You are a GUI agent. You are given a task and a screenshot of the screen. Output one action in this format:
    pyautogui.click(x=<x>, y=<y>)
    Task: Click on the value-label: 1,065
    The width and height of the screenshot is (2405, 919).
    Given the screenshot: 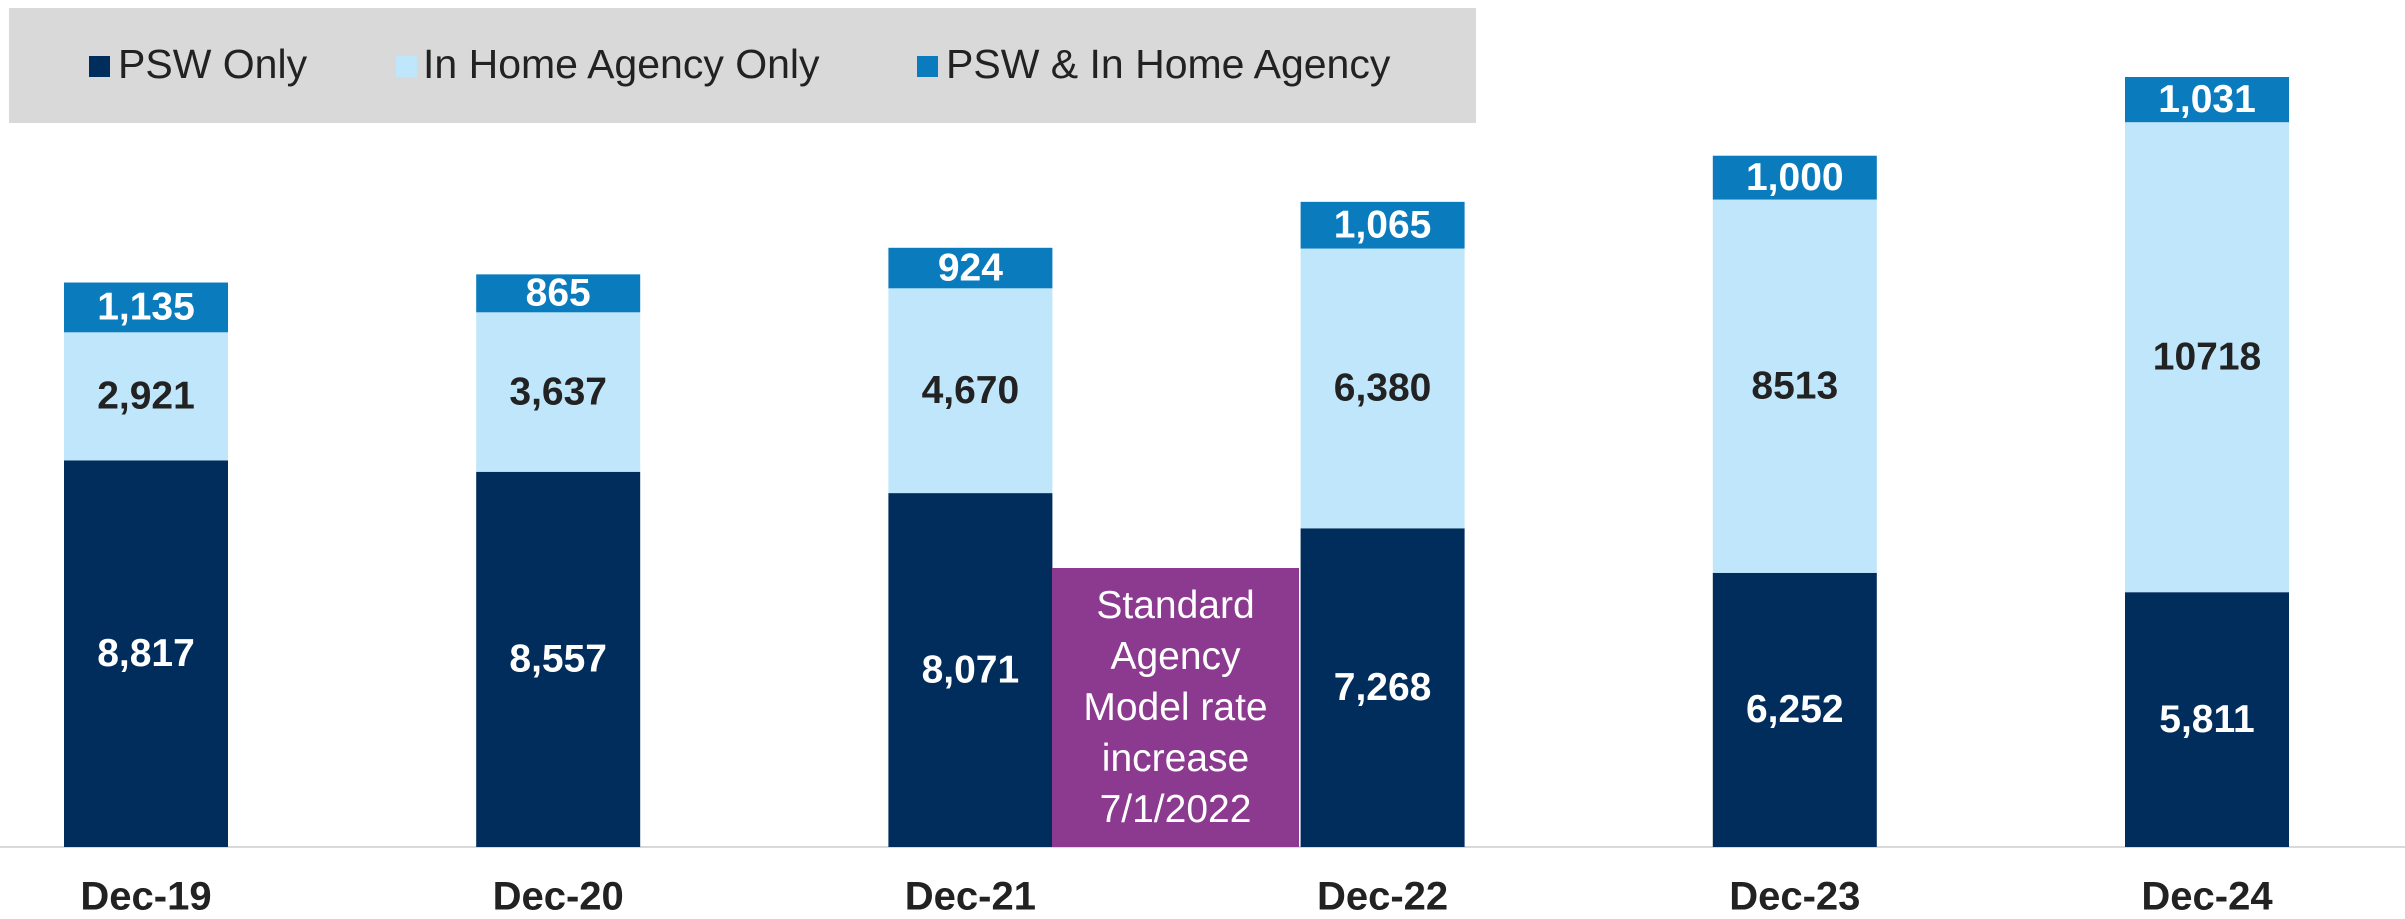 What is the action you would take?
    pyautogui.click(x=1383, y=224)
    